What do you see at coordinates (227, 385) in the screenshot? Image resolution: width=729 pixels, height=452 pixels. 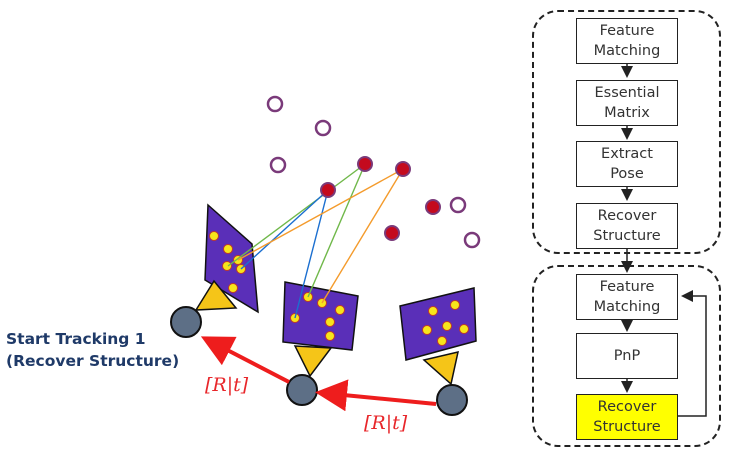 I see `pose-label-left: [R|t]` at bounding box center [227, 385].